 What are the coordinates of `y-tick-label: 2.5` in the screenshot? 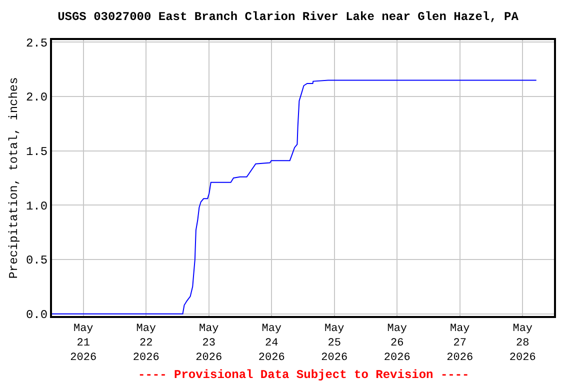 It's located at (37, 43).